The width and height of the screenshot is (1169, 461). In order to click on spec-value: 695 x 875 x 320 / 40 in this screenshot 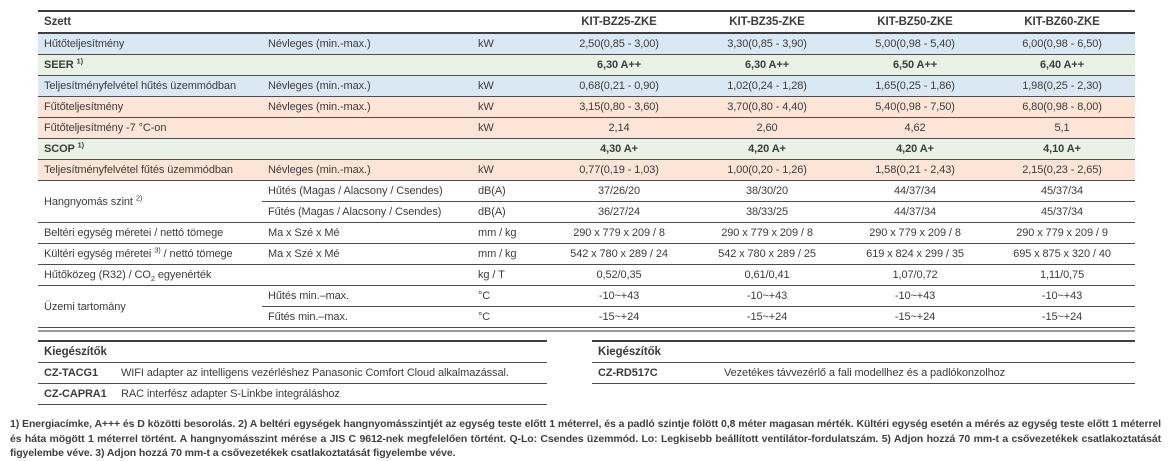, I will do `click(1062, 254)`.